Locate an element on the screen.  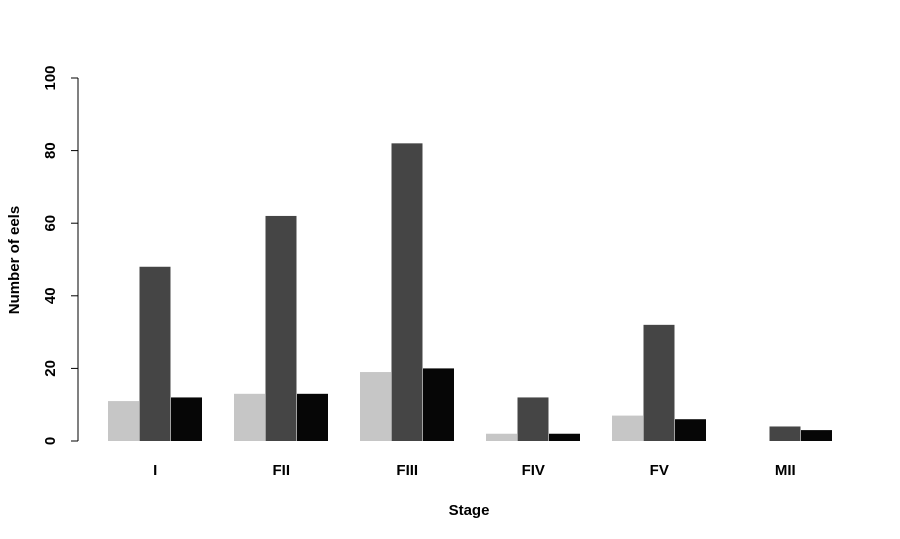
x-axis-category-labels: I FII FIII FIV FV MII is located at coordinates (474, 470).